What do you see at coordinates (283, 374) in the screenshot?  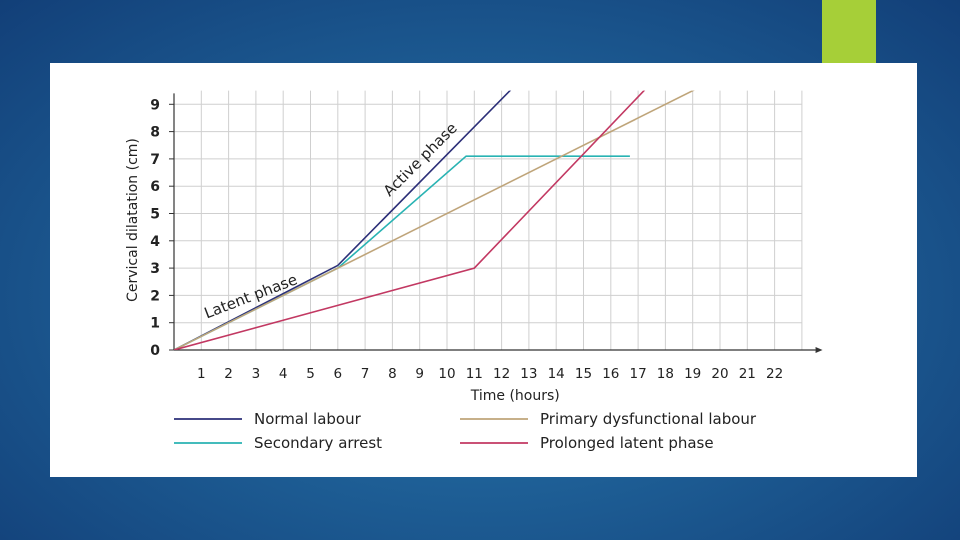 I see `x-tick-label: 4` at bounding box center [283, 374].